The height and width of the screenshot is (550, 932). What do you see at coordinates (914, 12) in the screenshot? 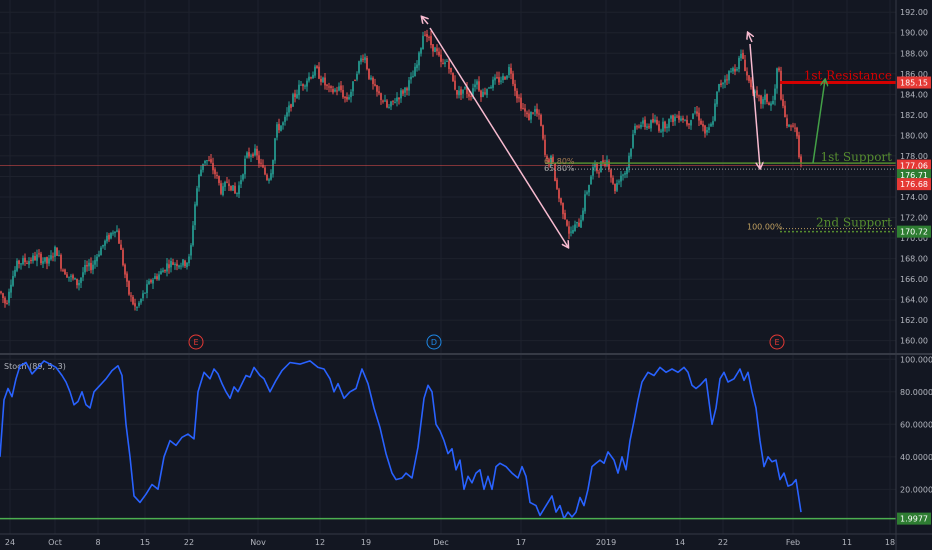
I see `price-tick-label: 192.00` at bounding box center [914, 12].